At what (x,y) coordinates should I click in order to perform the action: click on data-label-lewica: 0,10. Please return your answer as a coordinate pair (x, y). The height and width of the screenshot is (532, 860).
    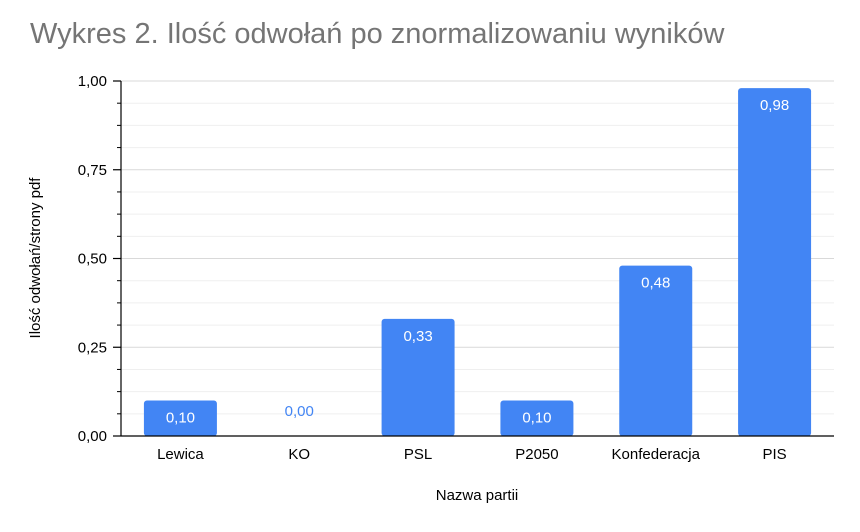
    Looking at the image, I should click on (180, 418).